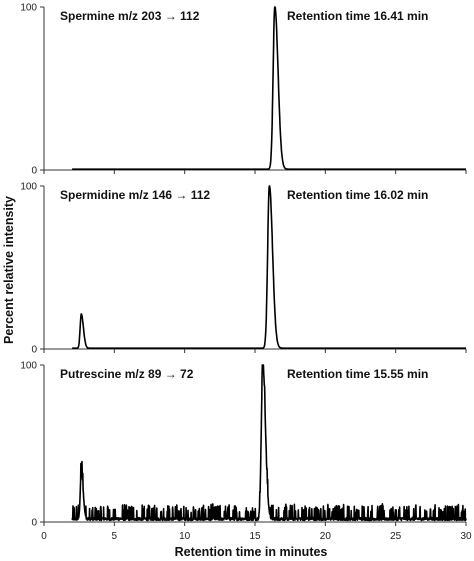 The image size is (474, 561). What do you see at coordinates (44, 536) in the screenshot?
I see `x-tick-label: 0` at bounding box center [44, 536].